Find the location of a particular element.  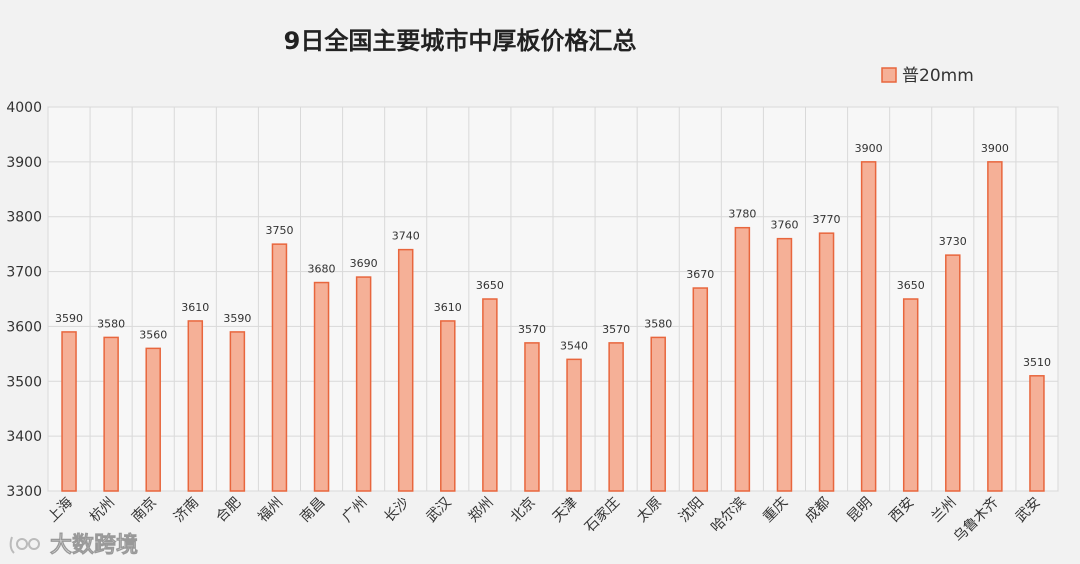

x-tick-label: 济南 is located at coordinates (186, 510).